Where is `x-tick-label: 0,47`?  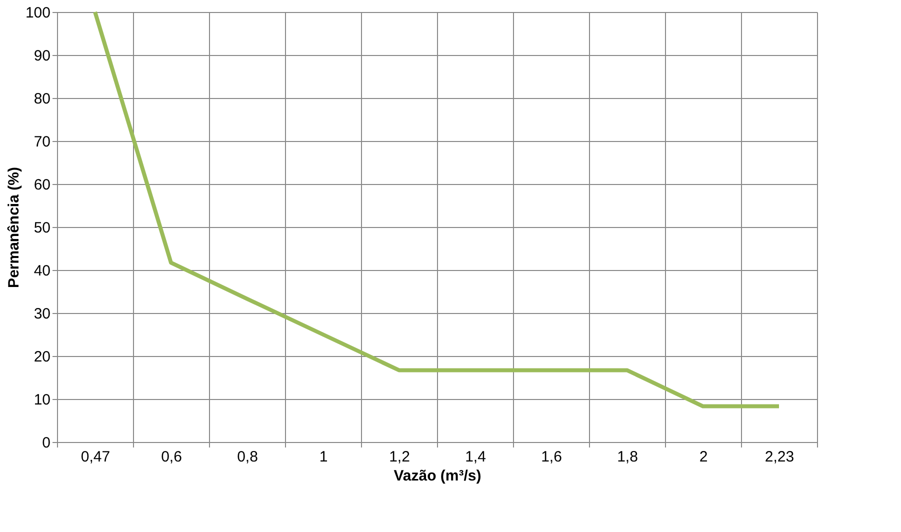 x-tick-label: 0,47 is located at coordinates (95, 457).